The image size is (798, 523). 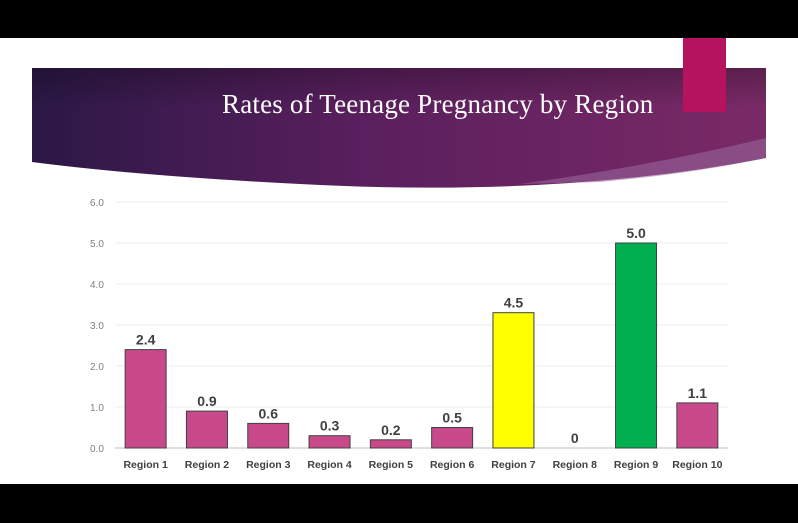 I want to click on x-category-label: Region 3, so click(x=268, y=465).